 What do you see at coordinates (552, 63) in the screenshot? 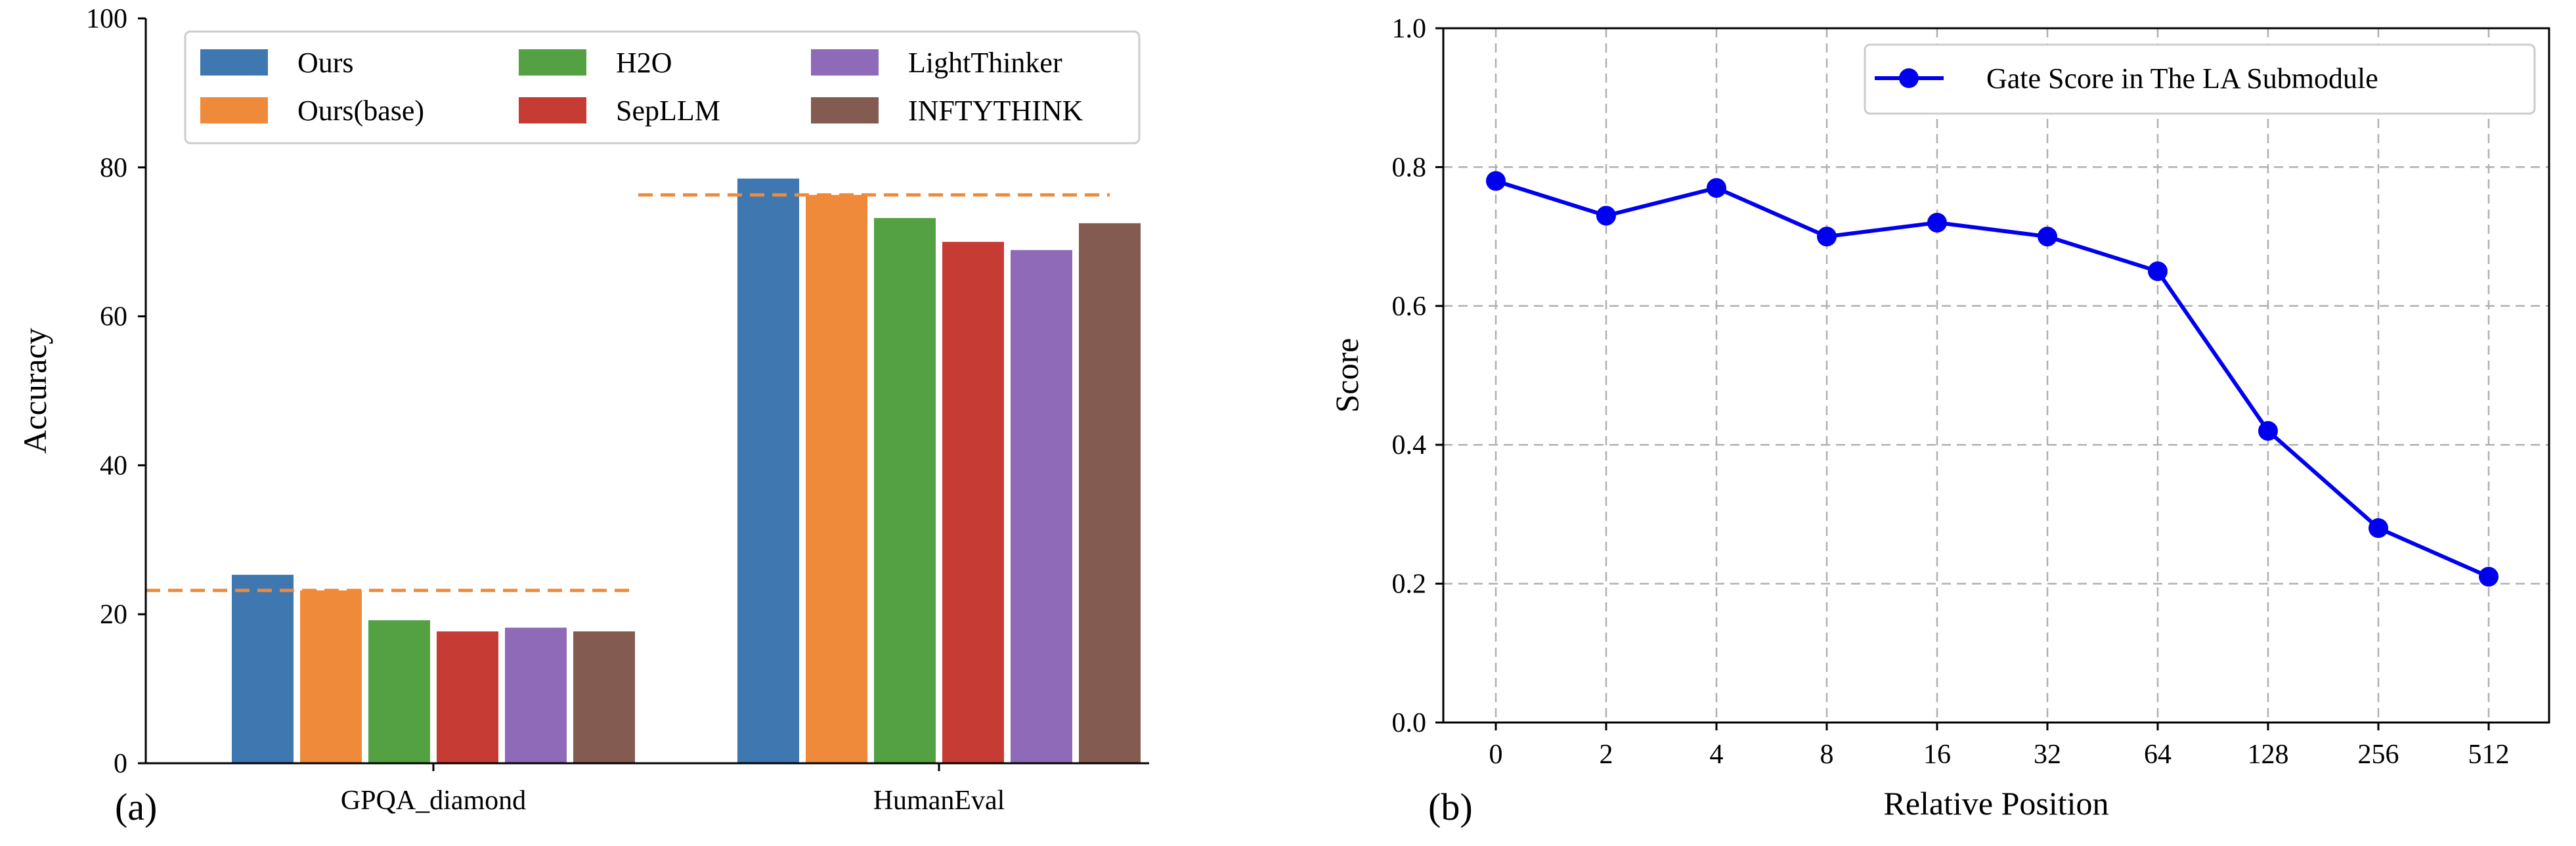
I see `legend-swatch-h2o` at bounding box center [552, 63].